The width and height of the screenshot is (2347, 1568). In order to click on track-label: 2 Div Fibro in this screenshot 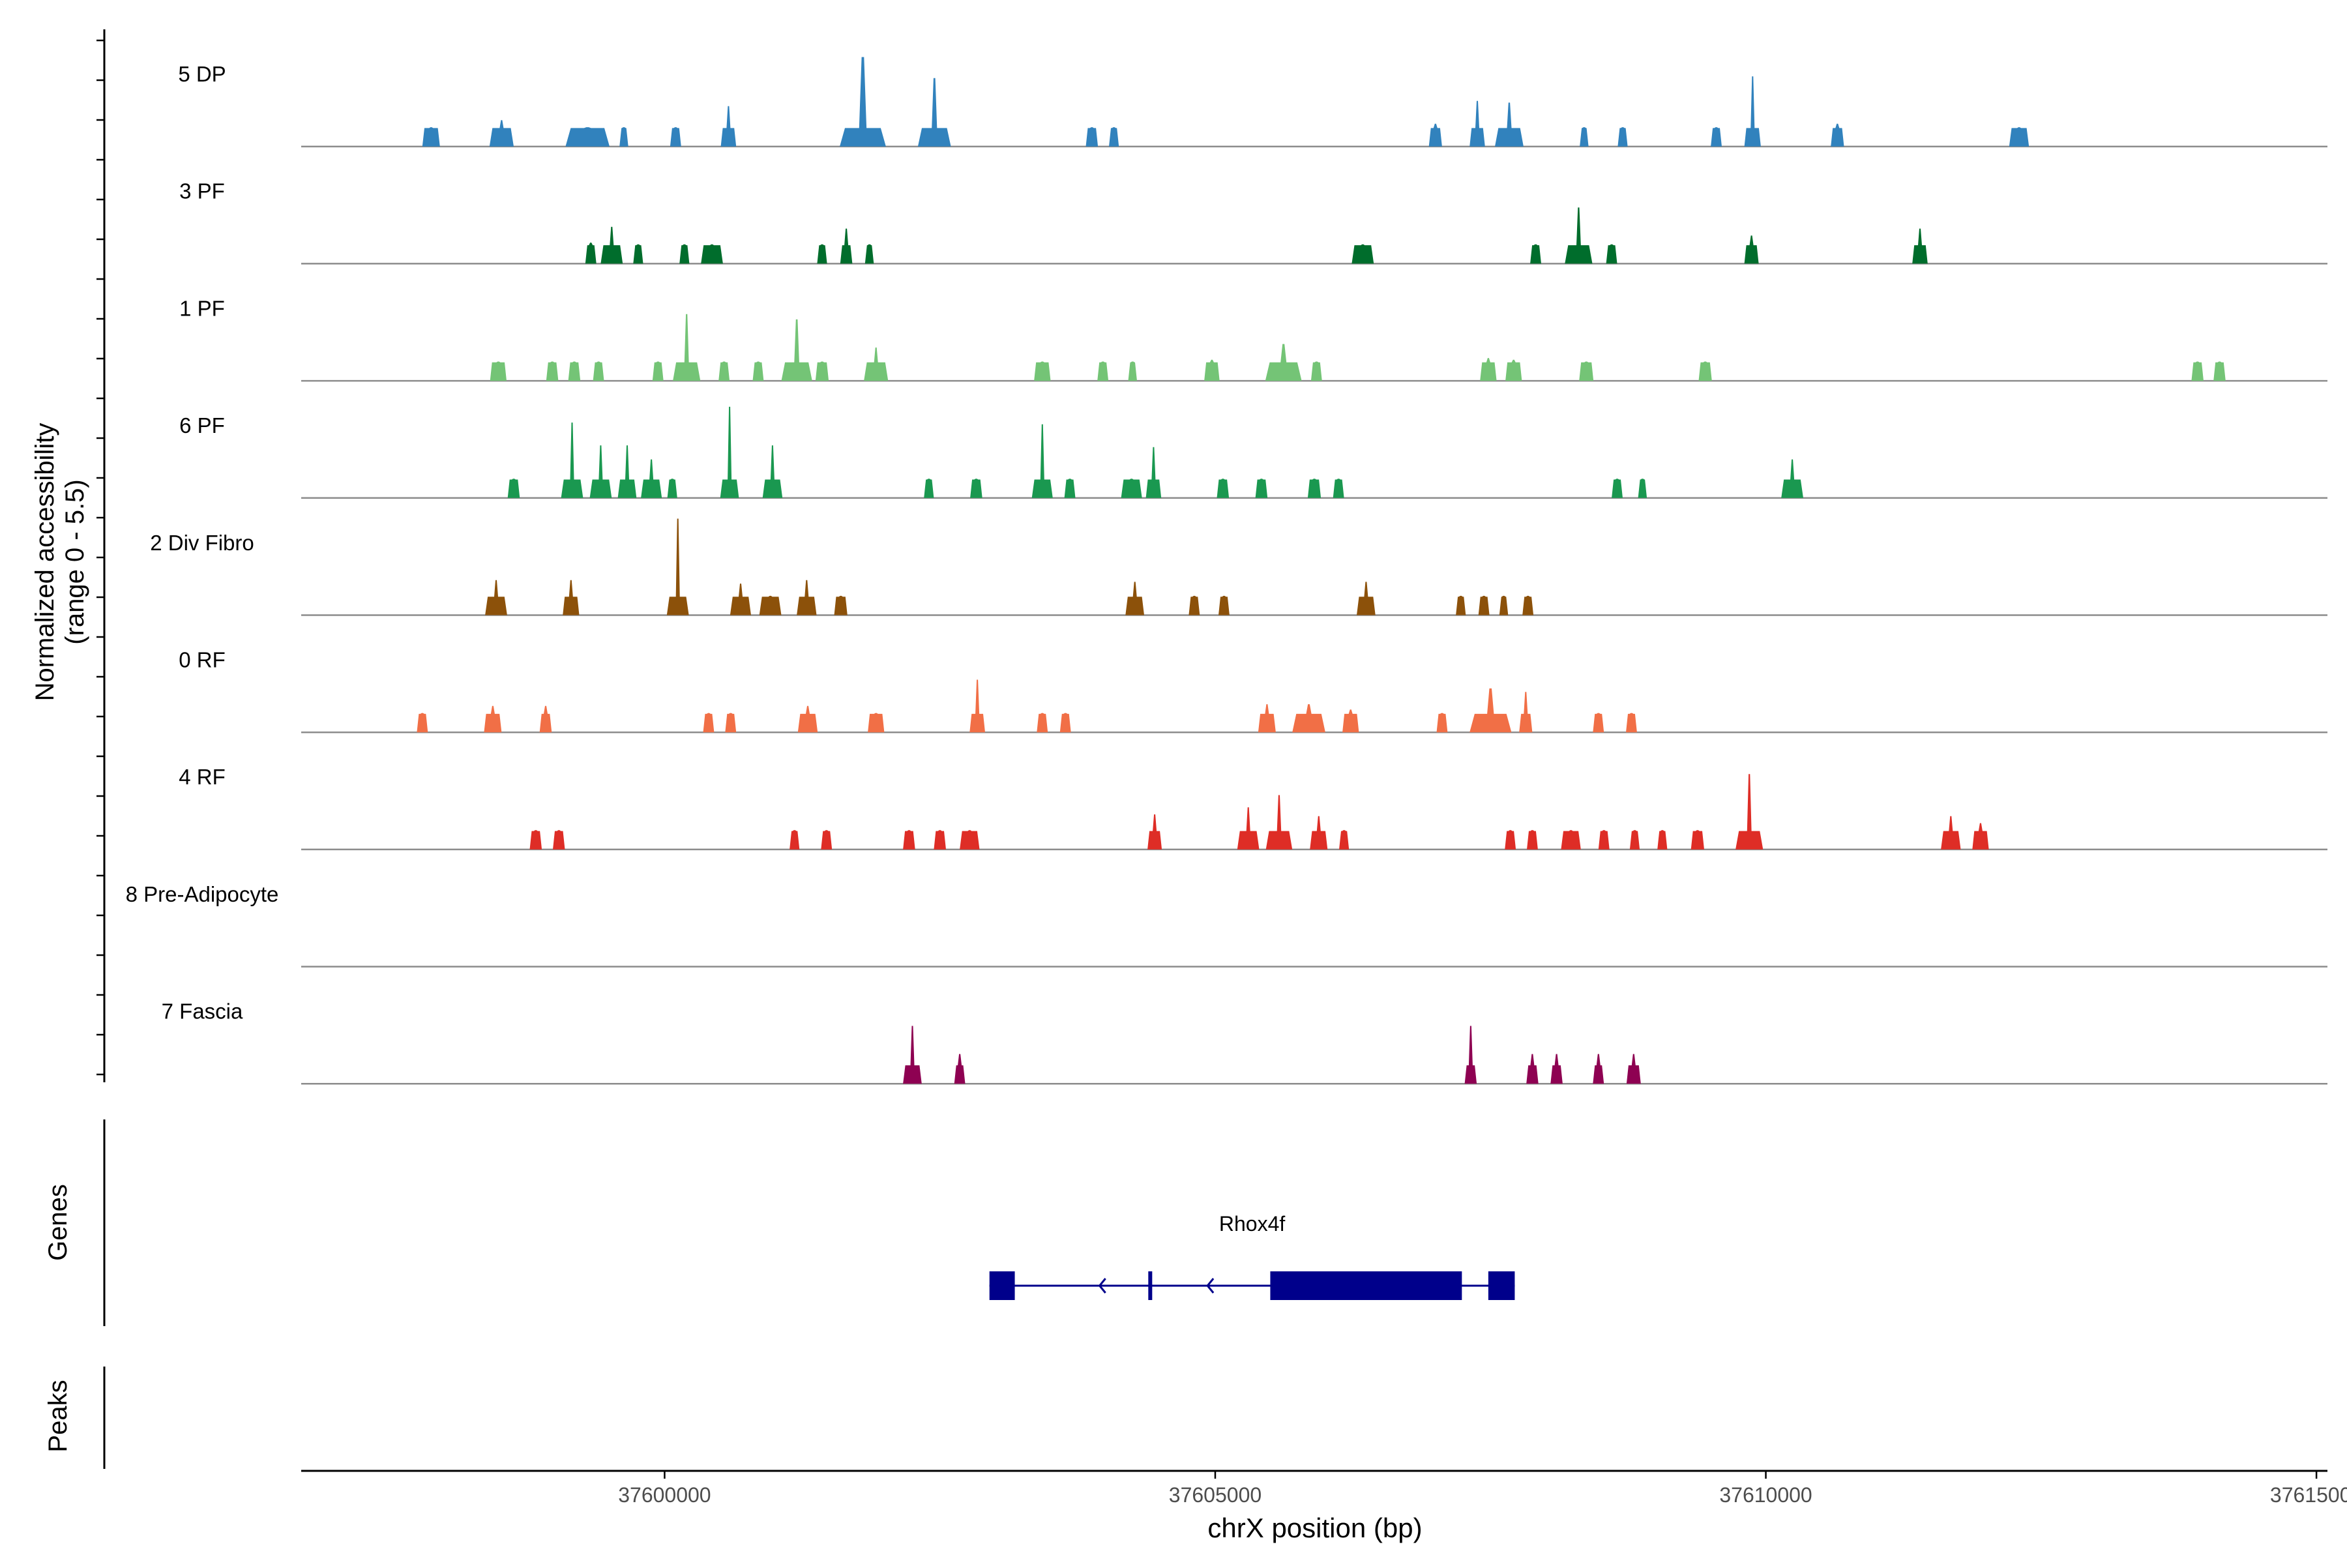, I will do `click(202, 543)`.